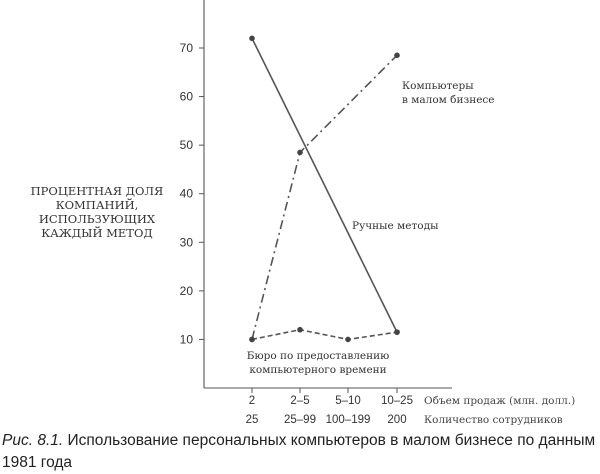  What do you see at coordinates (299, 401) in the screenshot?
I see `x-tick-label: 2–5` at bounding box center [299, 401].